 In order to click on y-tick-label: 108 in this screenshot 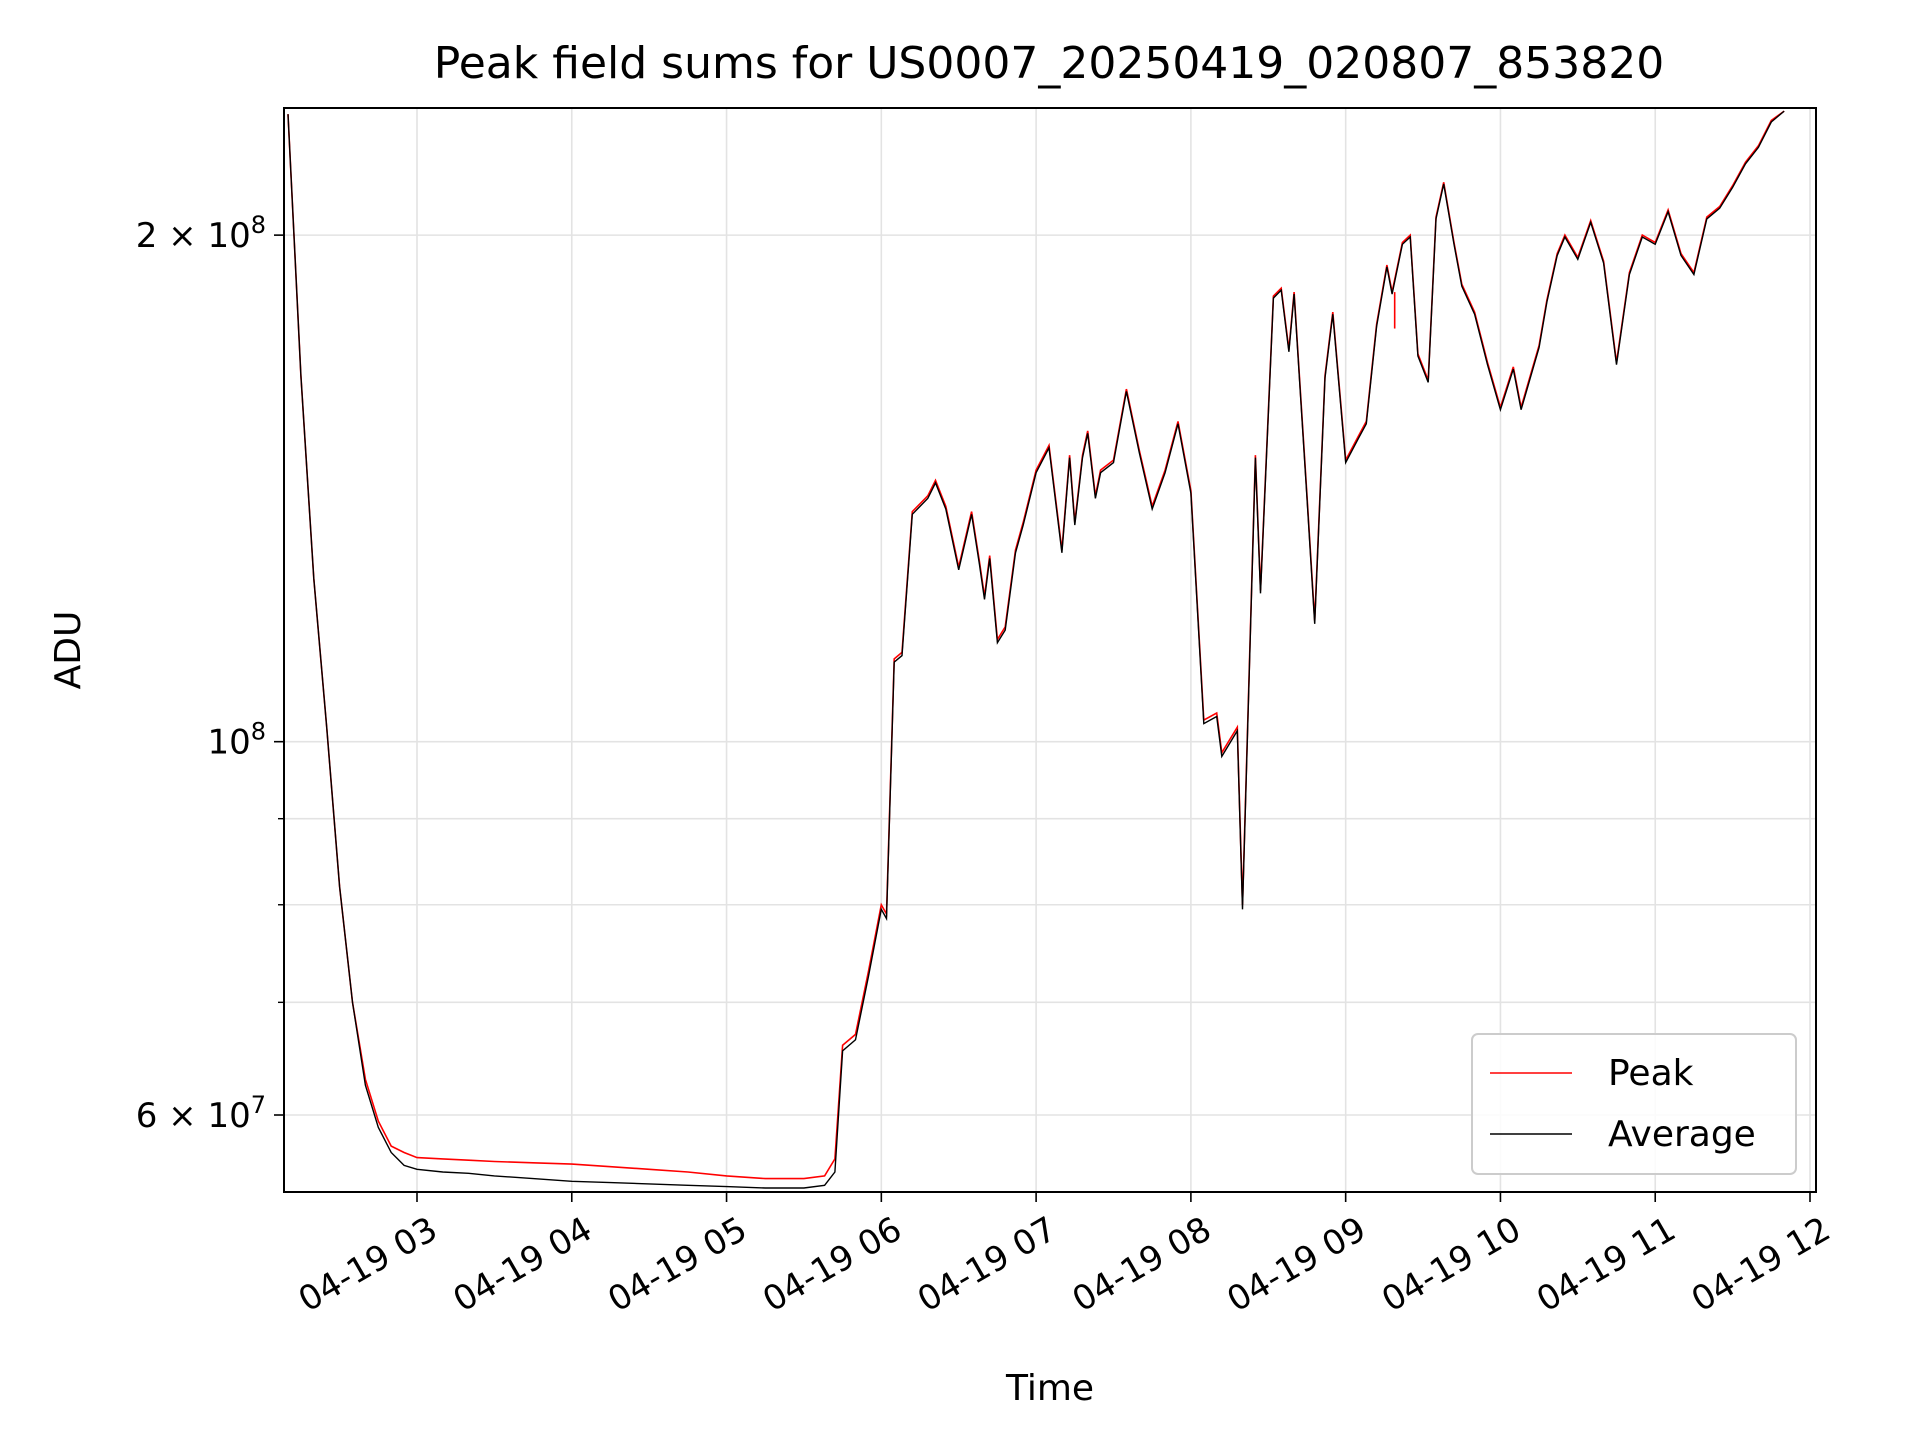, I will do `click(236, 740)`.